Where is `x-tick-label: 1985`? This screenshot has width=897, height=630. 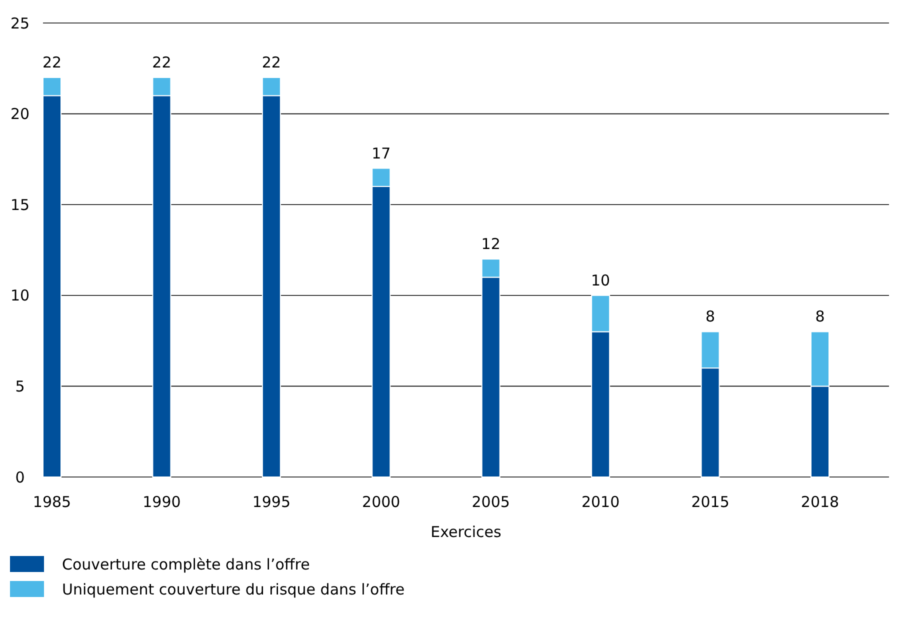 x-tick-label: 1985 is located at coordinates (52, 502).